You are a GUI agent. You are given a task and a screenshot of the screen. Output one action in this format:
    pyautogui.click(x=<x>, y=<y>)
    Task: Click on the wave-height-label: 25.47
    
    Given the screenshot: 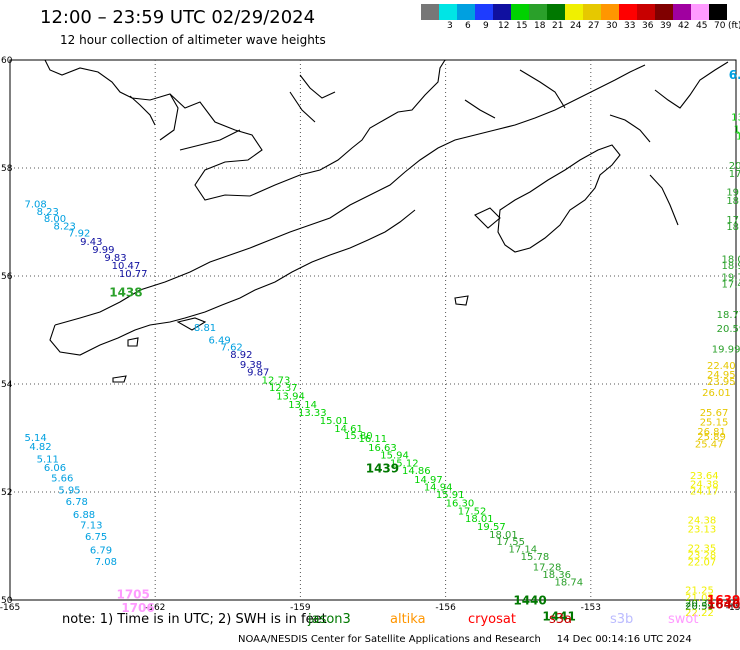 What is the action you would take?
    pyautogui.click(x=709, y=445)
    